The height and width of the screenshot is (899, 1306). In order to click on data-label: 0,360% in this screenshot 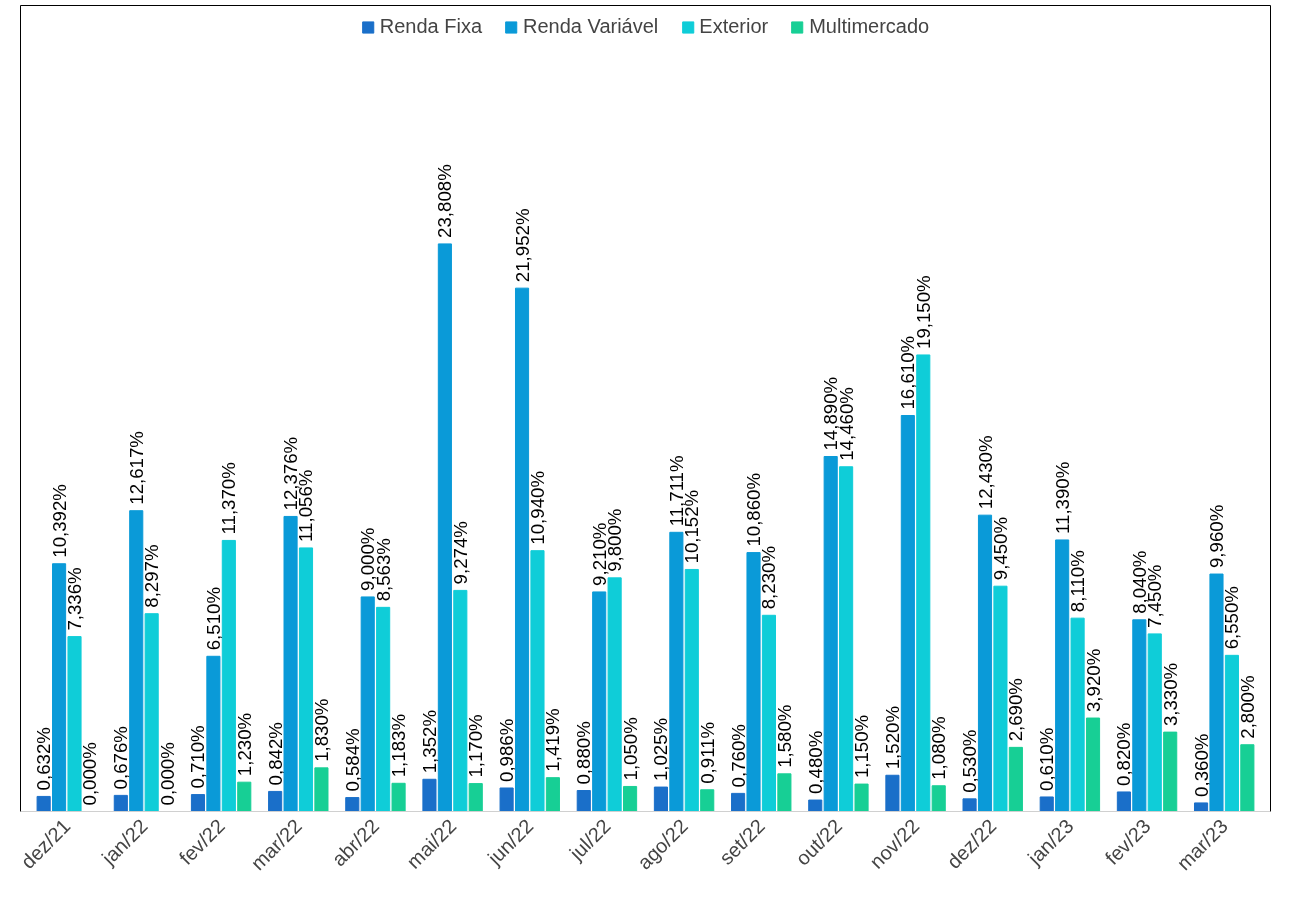, I will do `click(1201, 765)`.